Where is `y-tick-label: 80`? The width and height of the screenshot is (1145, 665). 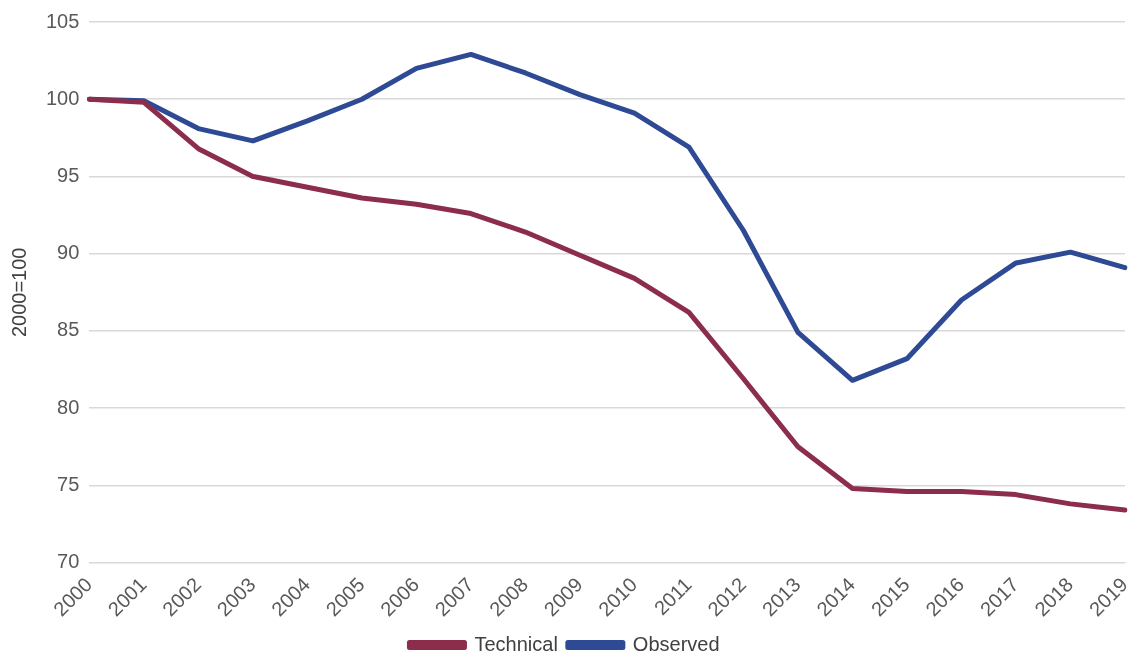 y-tick-label: 80 is located at coordinates (68, 406).